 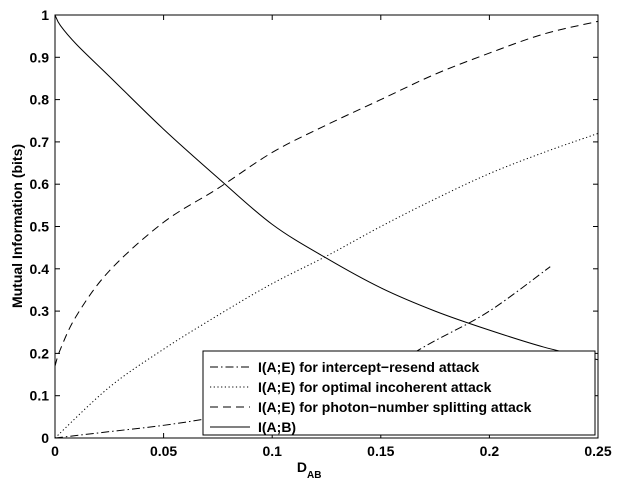 I want to click on y-axis-label: Mutual Information (bits), so click(x=17, y=226).